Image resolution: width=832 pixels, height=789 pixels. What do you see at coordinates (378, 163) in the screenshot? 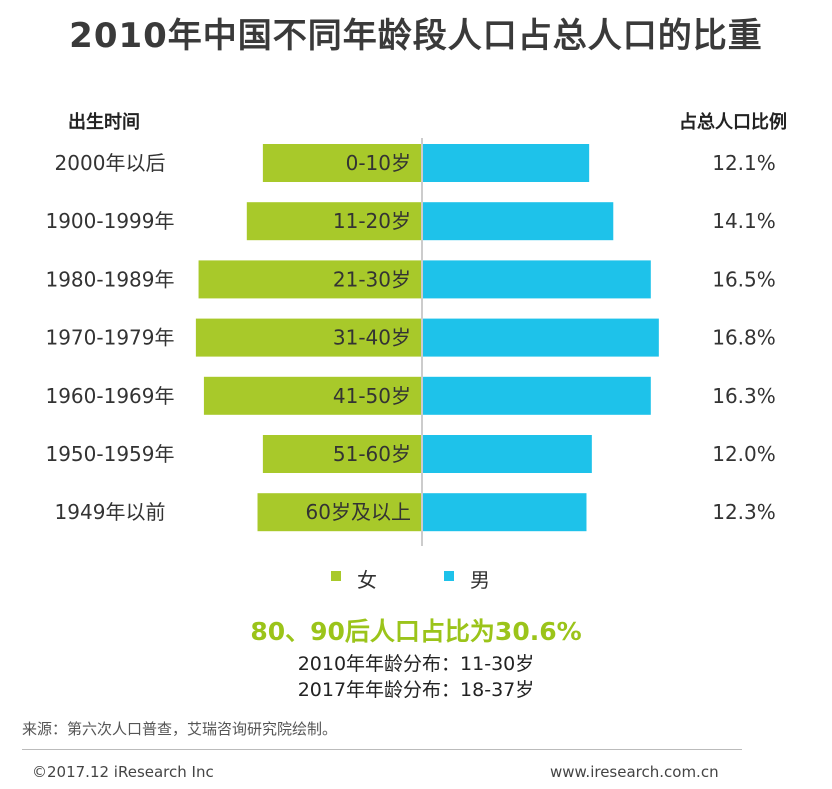
I see `age-group-label: 0-10岁` at bounding box center [378, 163].